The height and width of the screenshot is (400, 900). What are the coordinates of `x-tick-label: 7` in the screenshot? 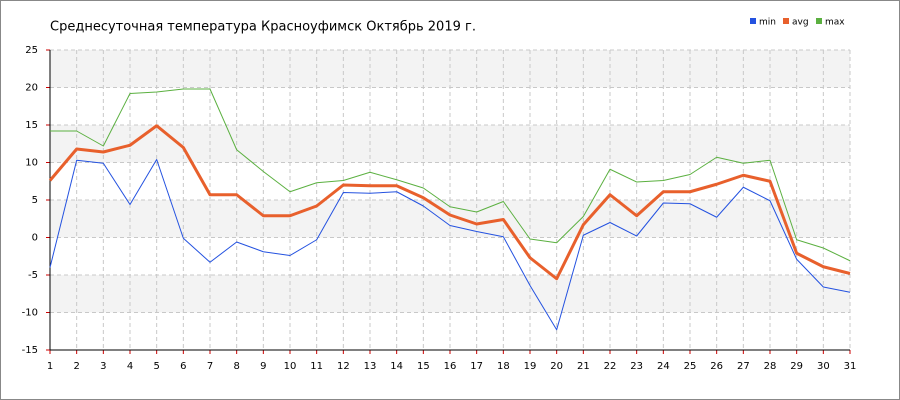 It's located at (210, 366).